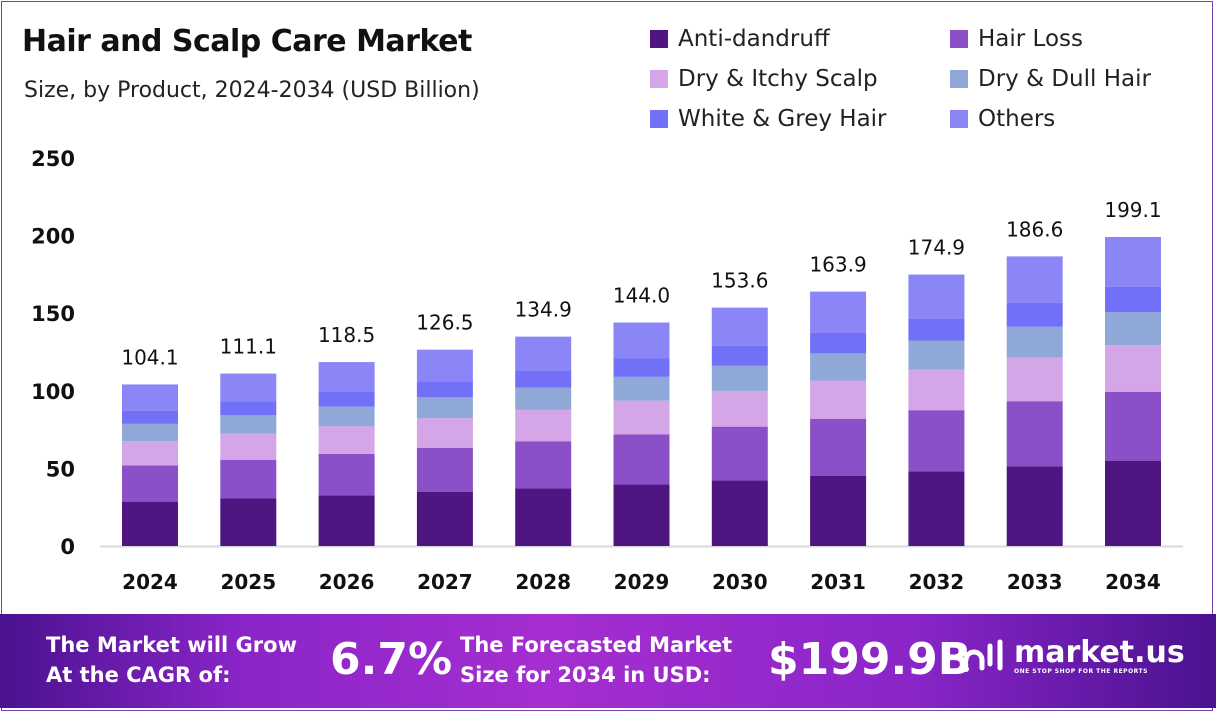  What do you see at coordinates (67, 547) in the screenshot?
I see `y-tick-label: 0` at bounding box center [67, 547].